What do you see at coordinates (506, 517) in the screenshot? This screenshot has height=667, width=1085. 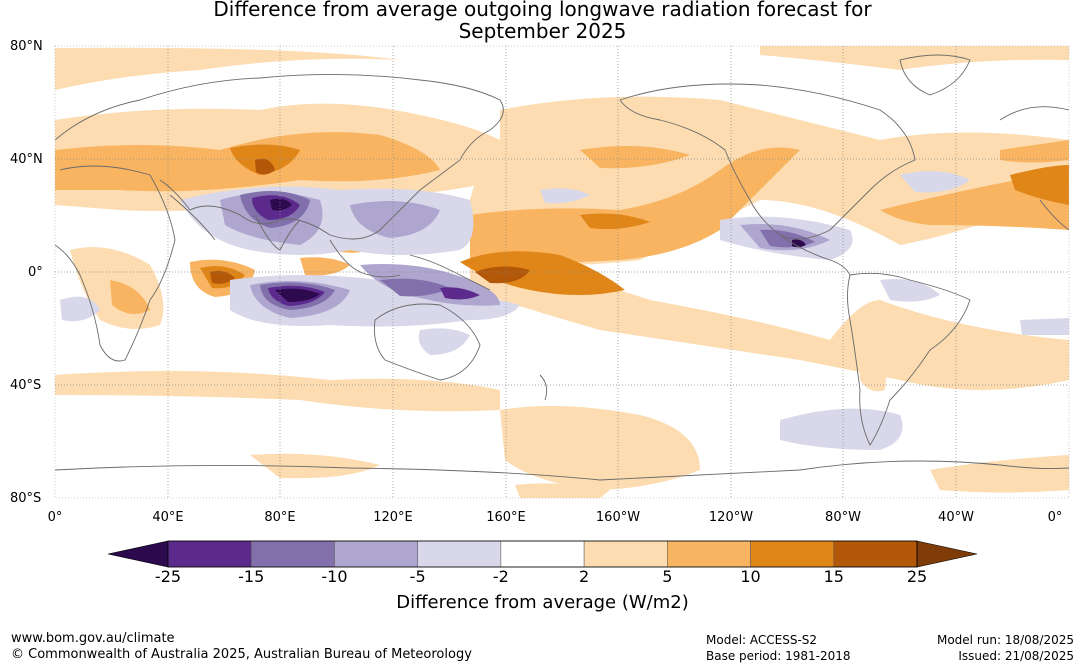 I see `lon-label-160e: 160°E` at bounding box center [506, 517].